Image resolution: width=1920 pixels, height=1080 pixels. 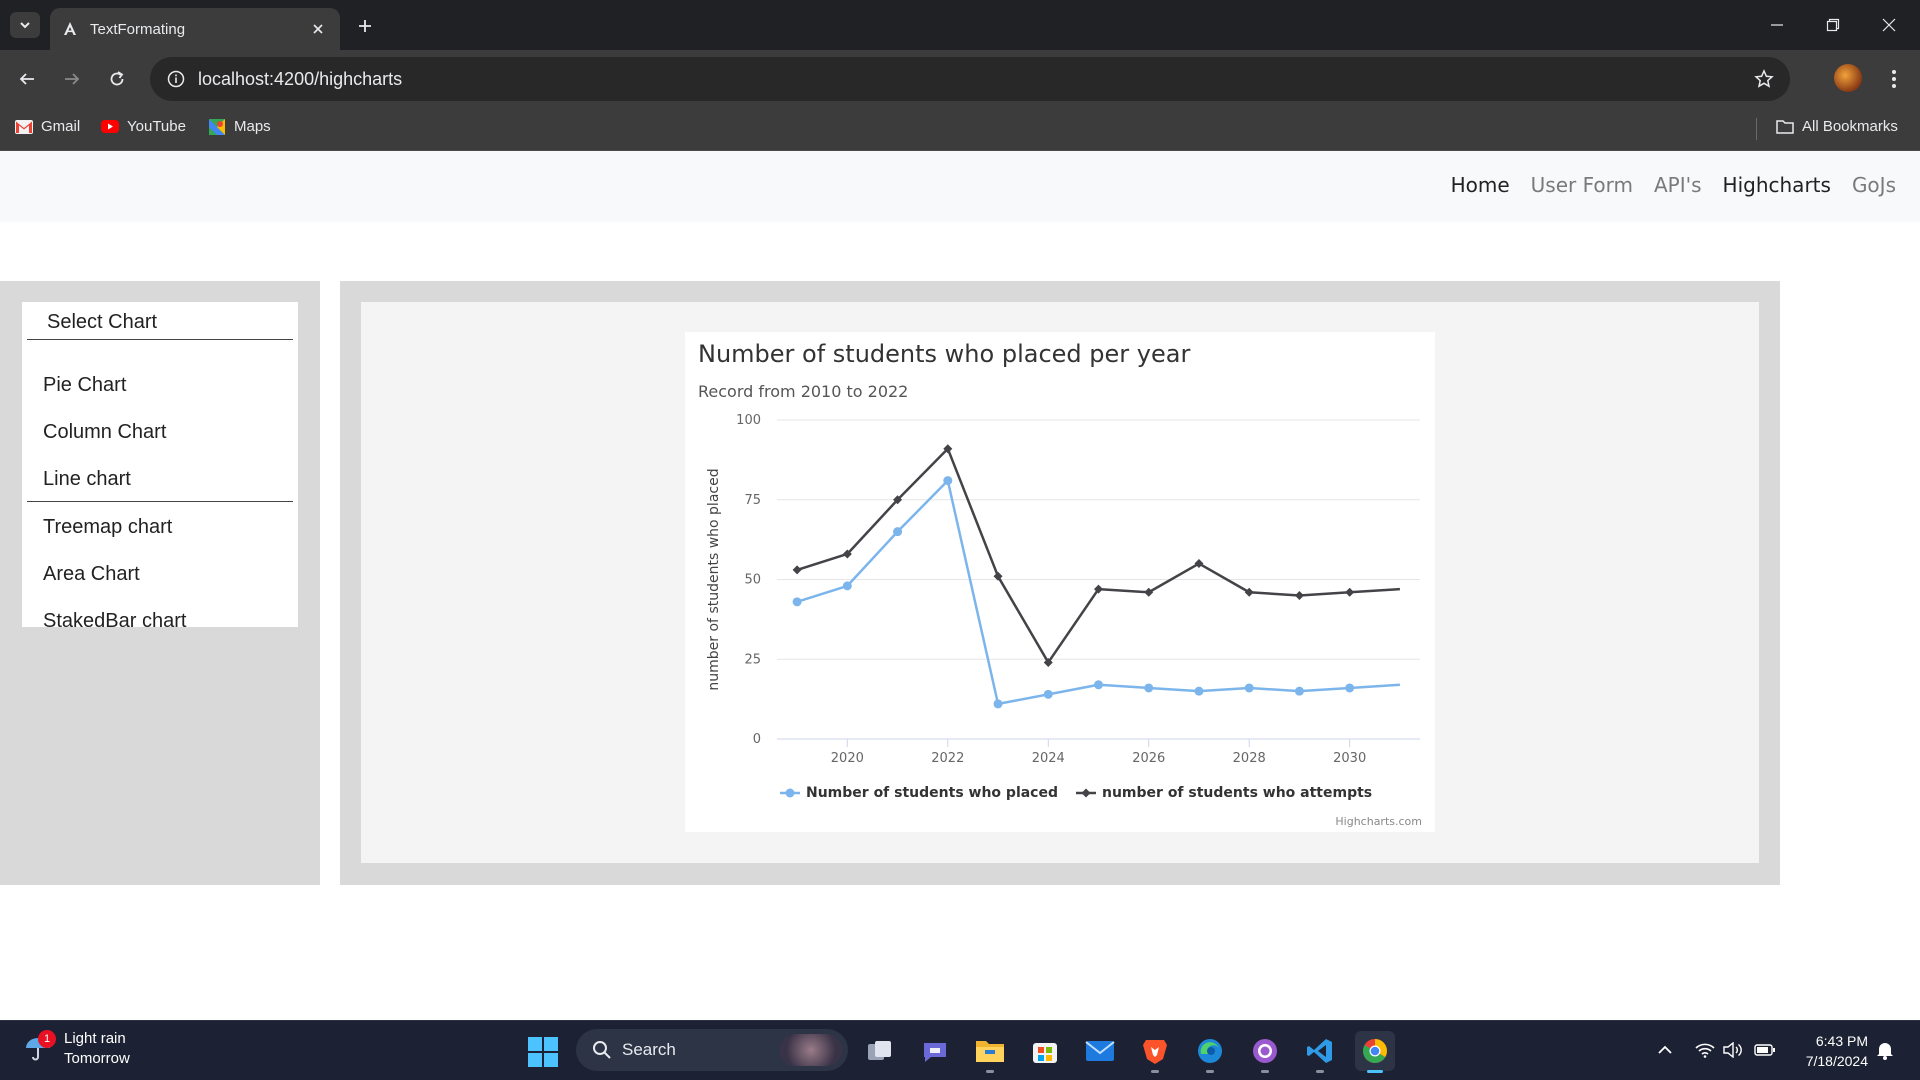 I want to click on clock-time: 6:43 PM, so click(x=1841, y=1041).